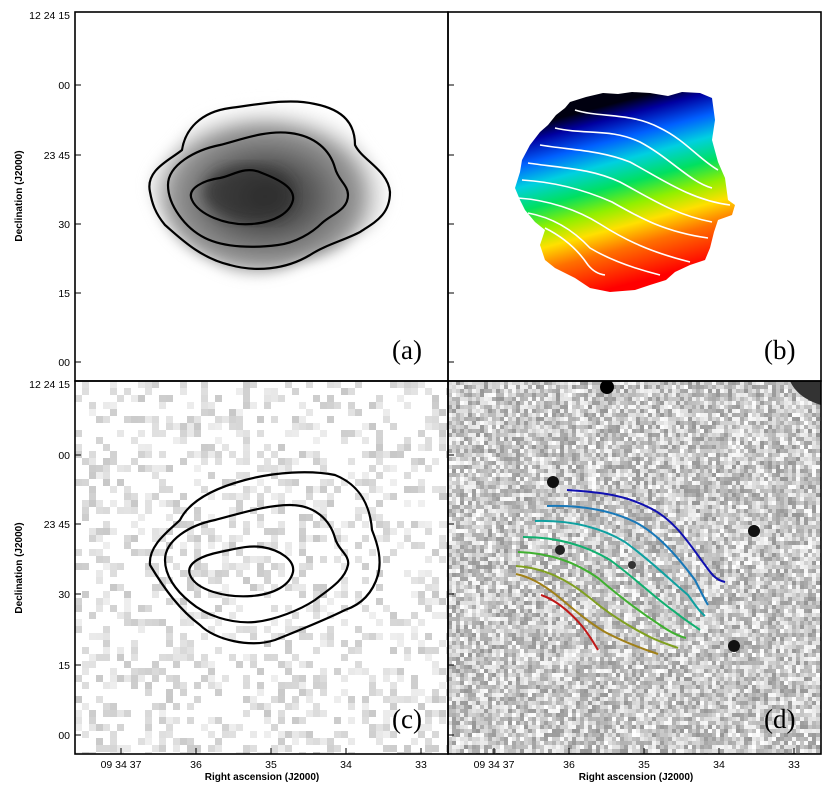 This screenshot has width=830, height=787. I want to click on x-axis-title-left: Right ascension (J2000), so click(262, 777).